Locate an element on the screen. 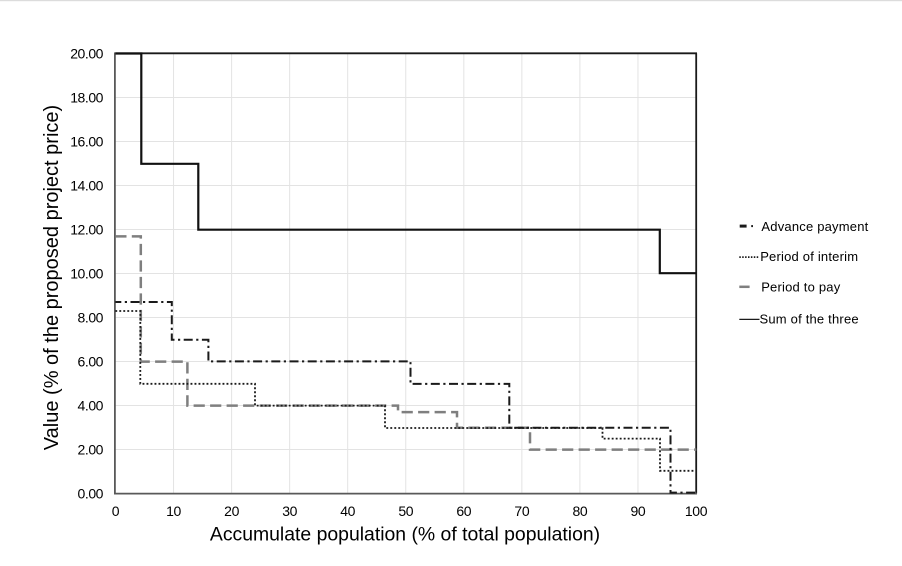 Image resolution: width=902 pixels, height=566 pixels. svg-text: 50 is located at coordinates (405, 511).